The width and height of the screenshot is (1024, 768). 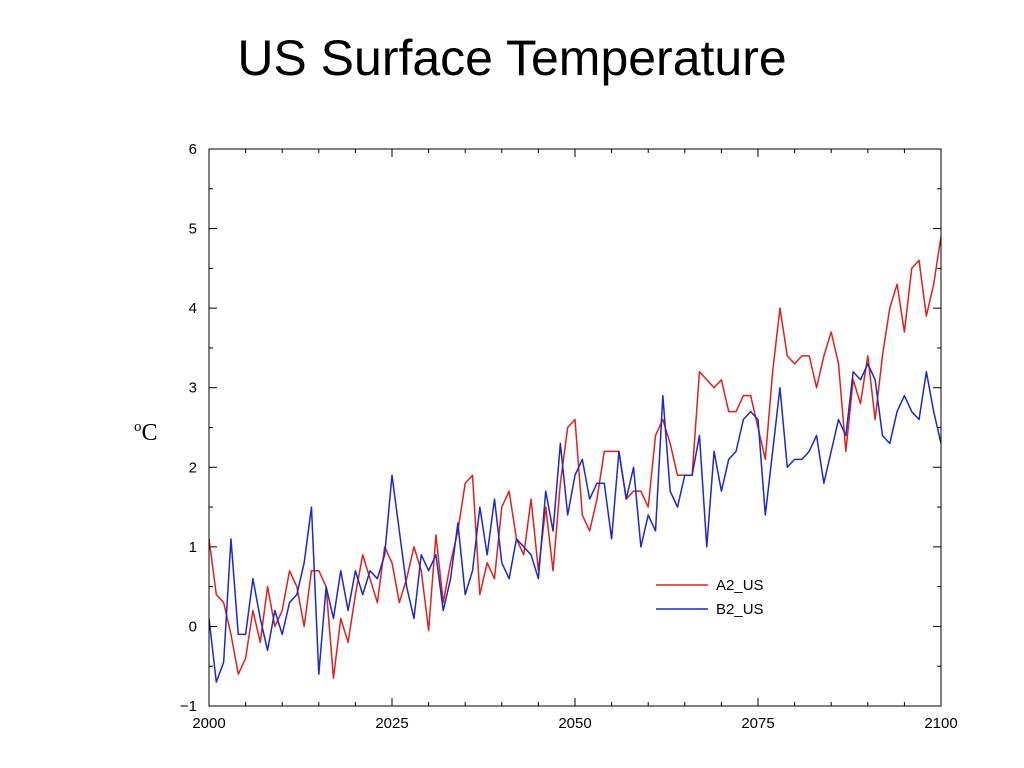 I want to click on y-tick-label: 4, so click(x=193, y=308).